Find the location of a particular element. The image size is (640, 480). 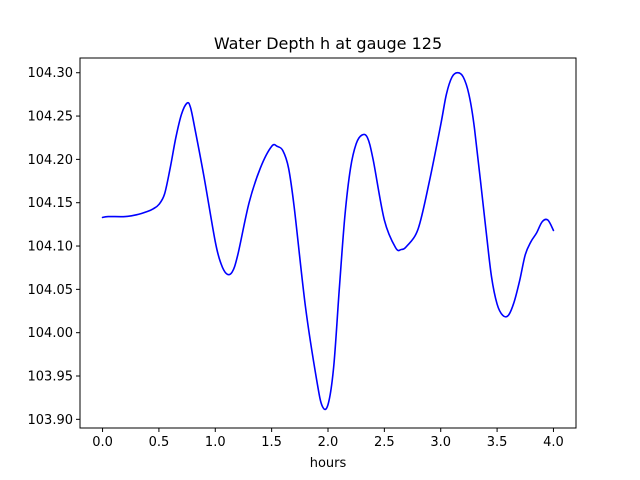

x-tick-label: 1.5 is located at coordinates (271, 442).